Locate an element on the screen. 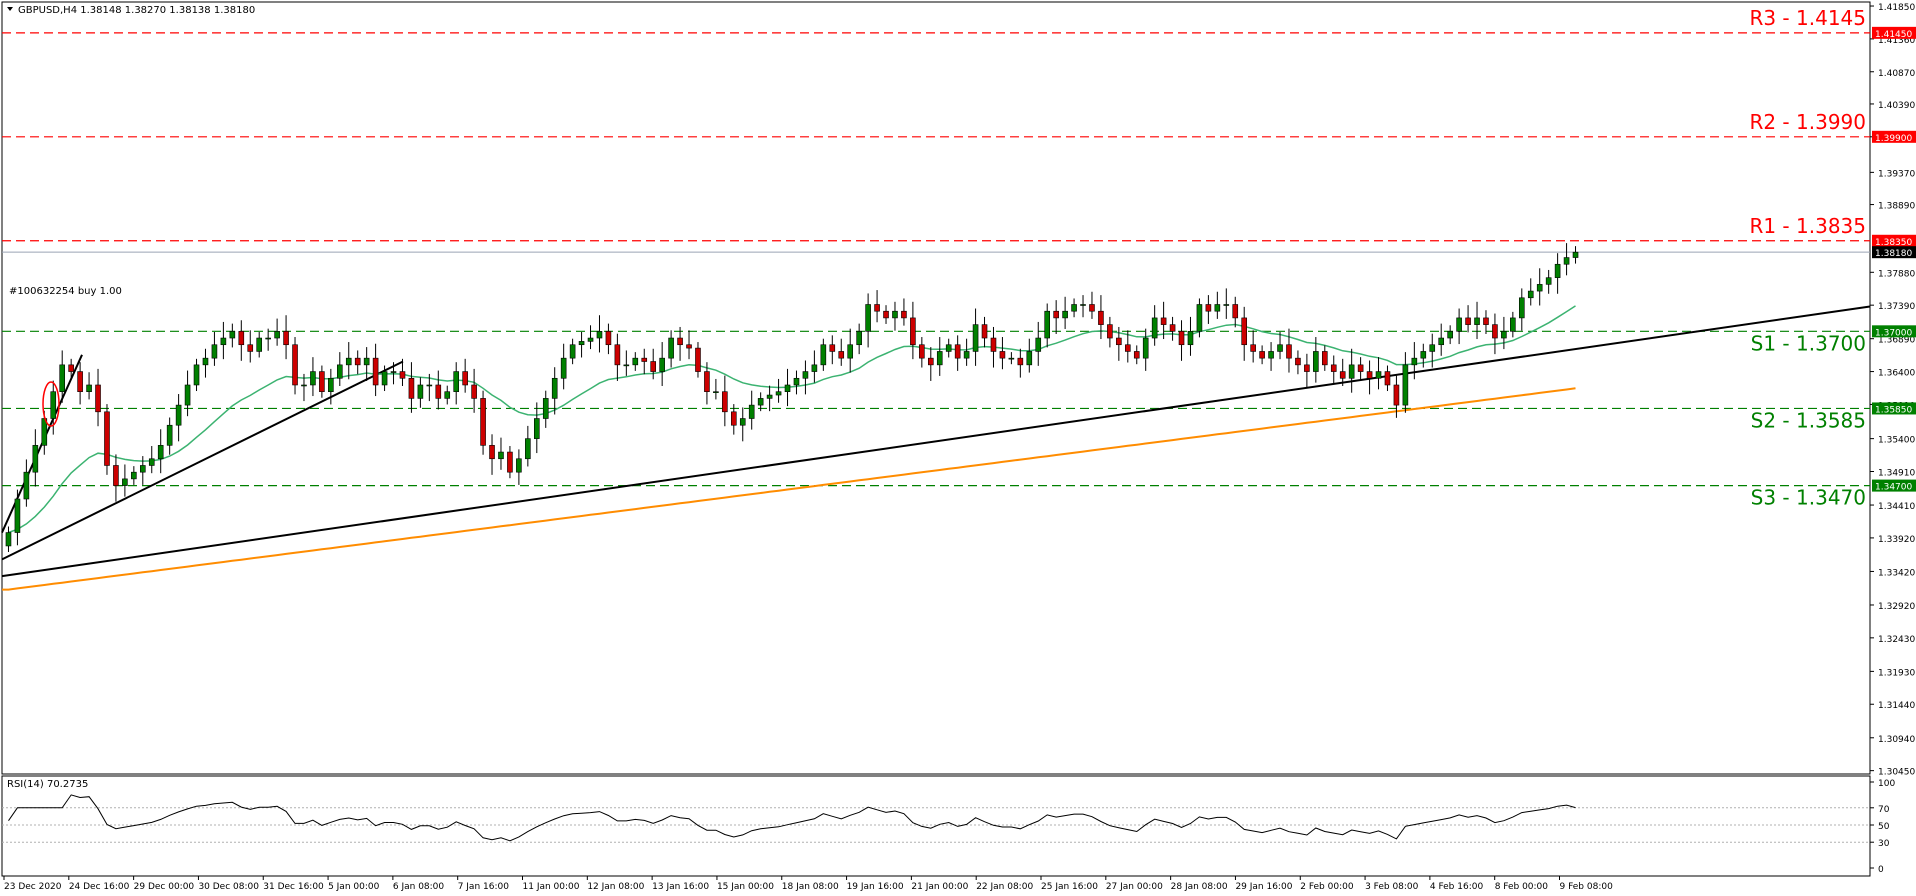  price-tick-label: 1.39370 is located at coordinates (1896, 174).